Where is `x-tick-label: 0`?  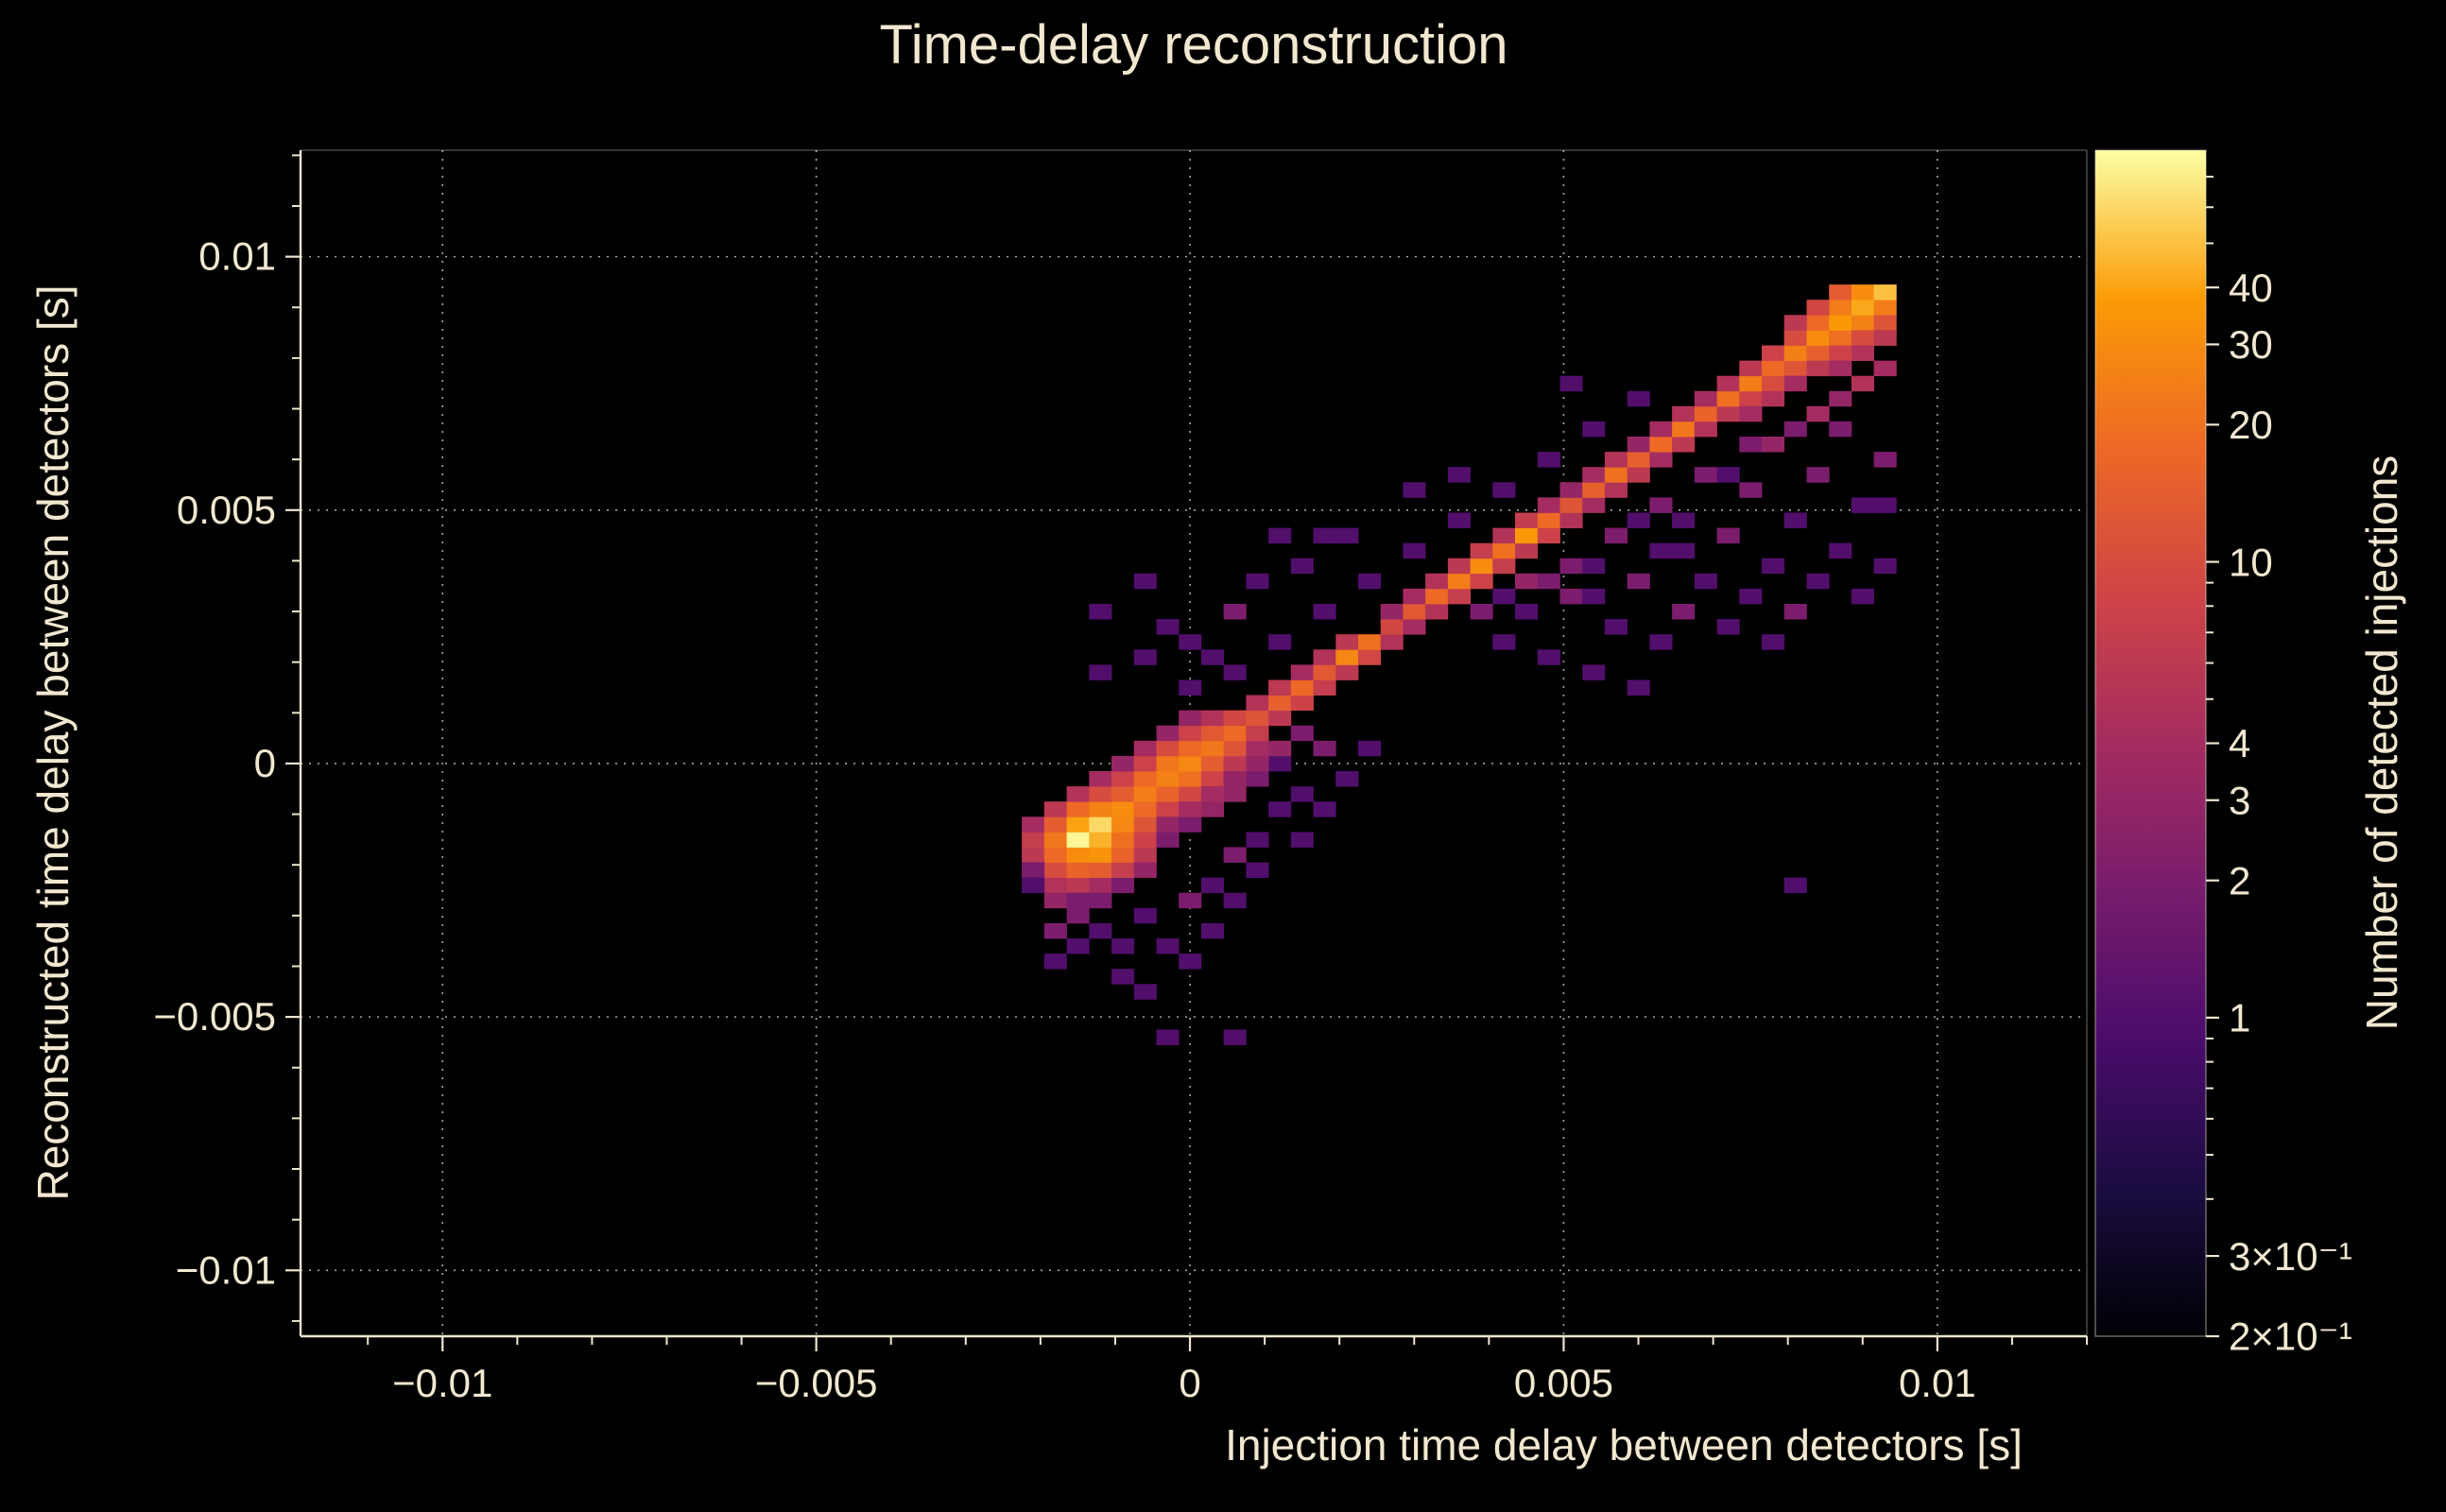
x-tick-label: 0 is located at coordinates (1189, 1383).